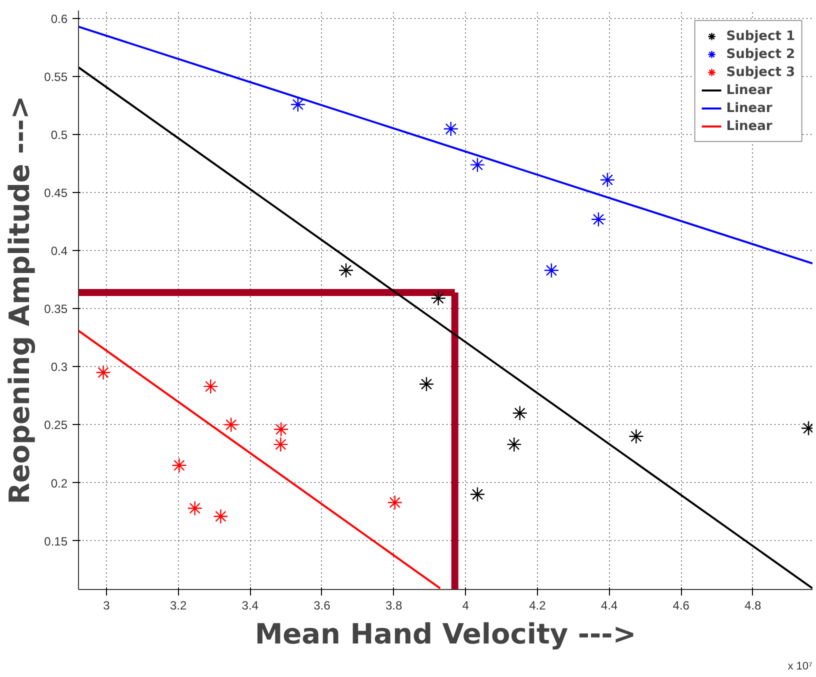  Describe the element at coordinates (56, 309) in the screenshot. I see `y-tick-label: 0.35` at that location.